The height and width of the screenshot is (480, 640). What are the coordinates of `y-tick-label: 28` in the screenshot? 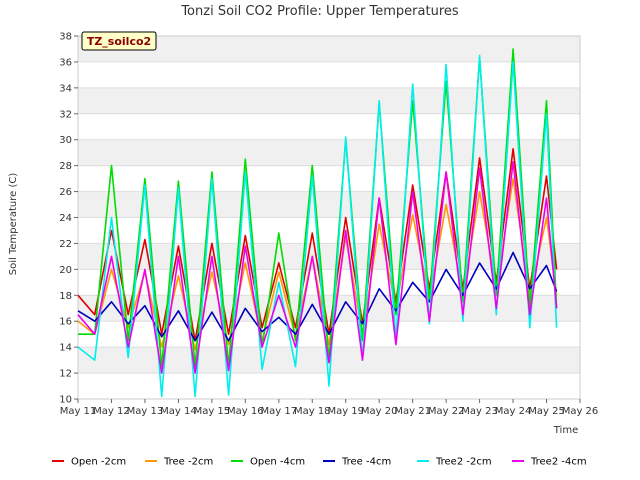 It's located at (65, 166).